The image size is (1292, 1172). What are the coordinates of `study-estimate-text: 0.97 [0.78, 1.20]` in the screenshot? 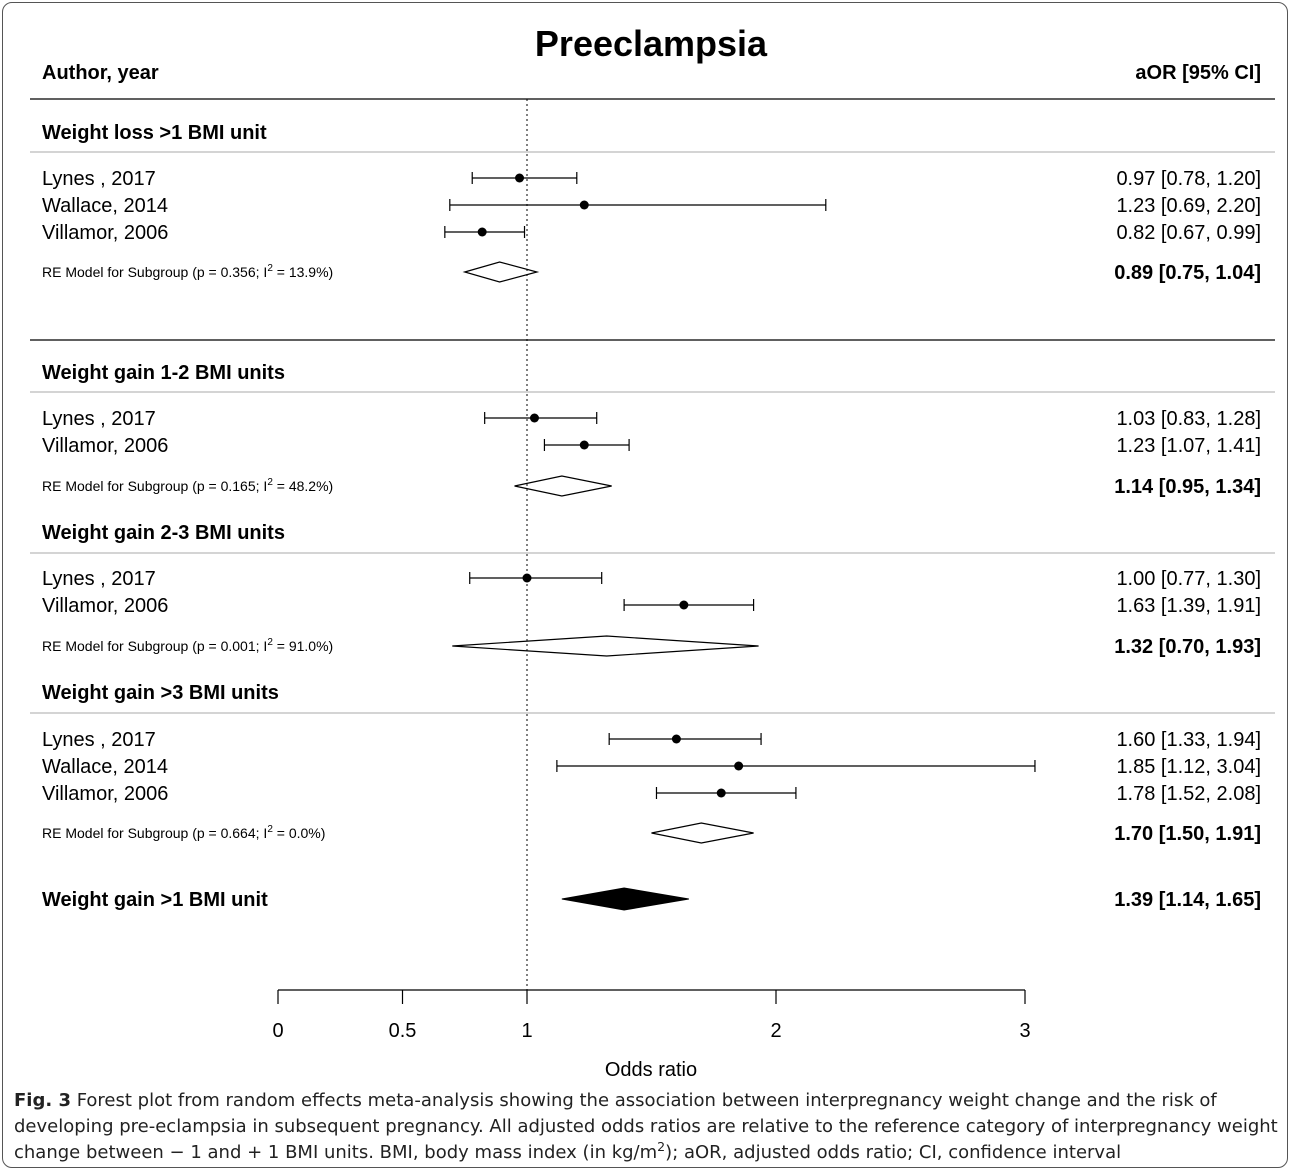 It's located at (1188, 179).